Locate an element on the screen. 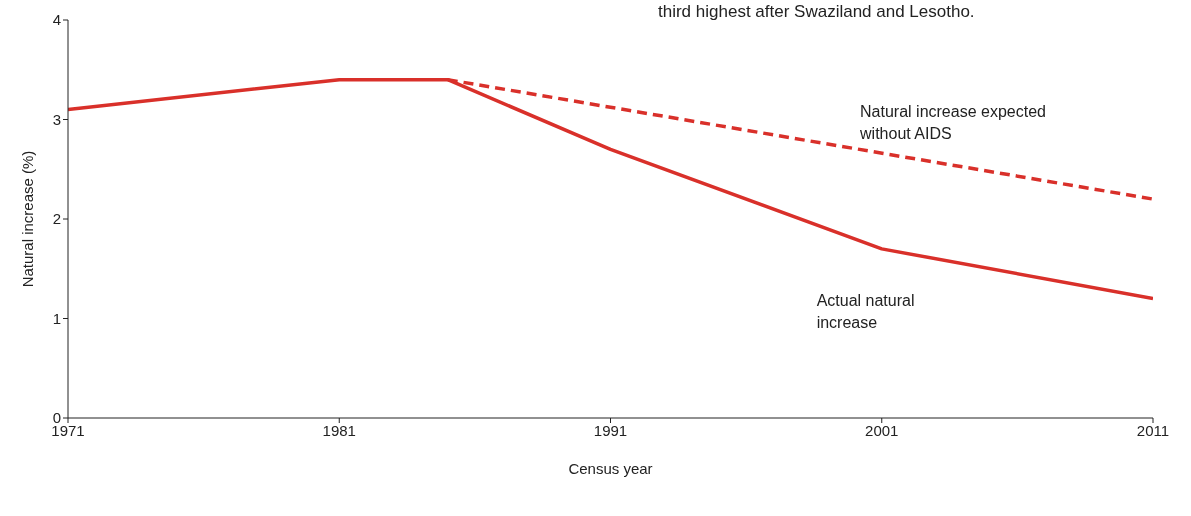  text: Actual natural increase is located at coordinates (866, 311).